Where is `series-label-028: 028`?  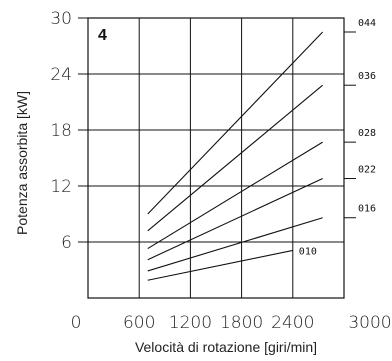
series-label-028: 028 is located at coordinates (367, 133).